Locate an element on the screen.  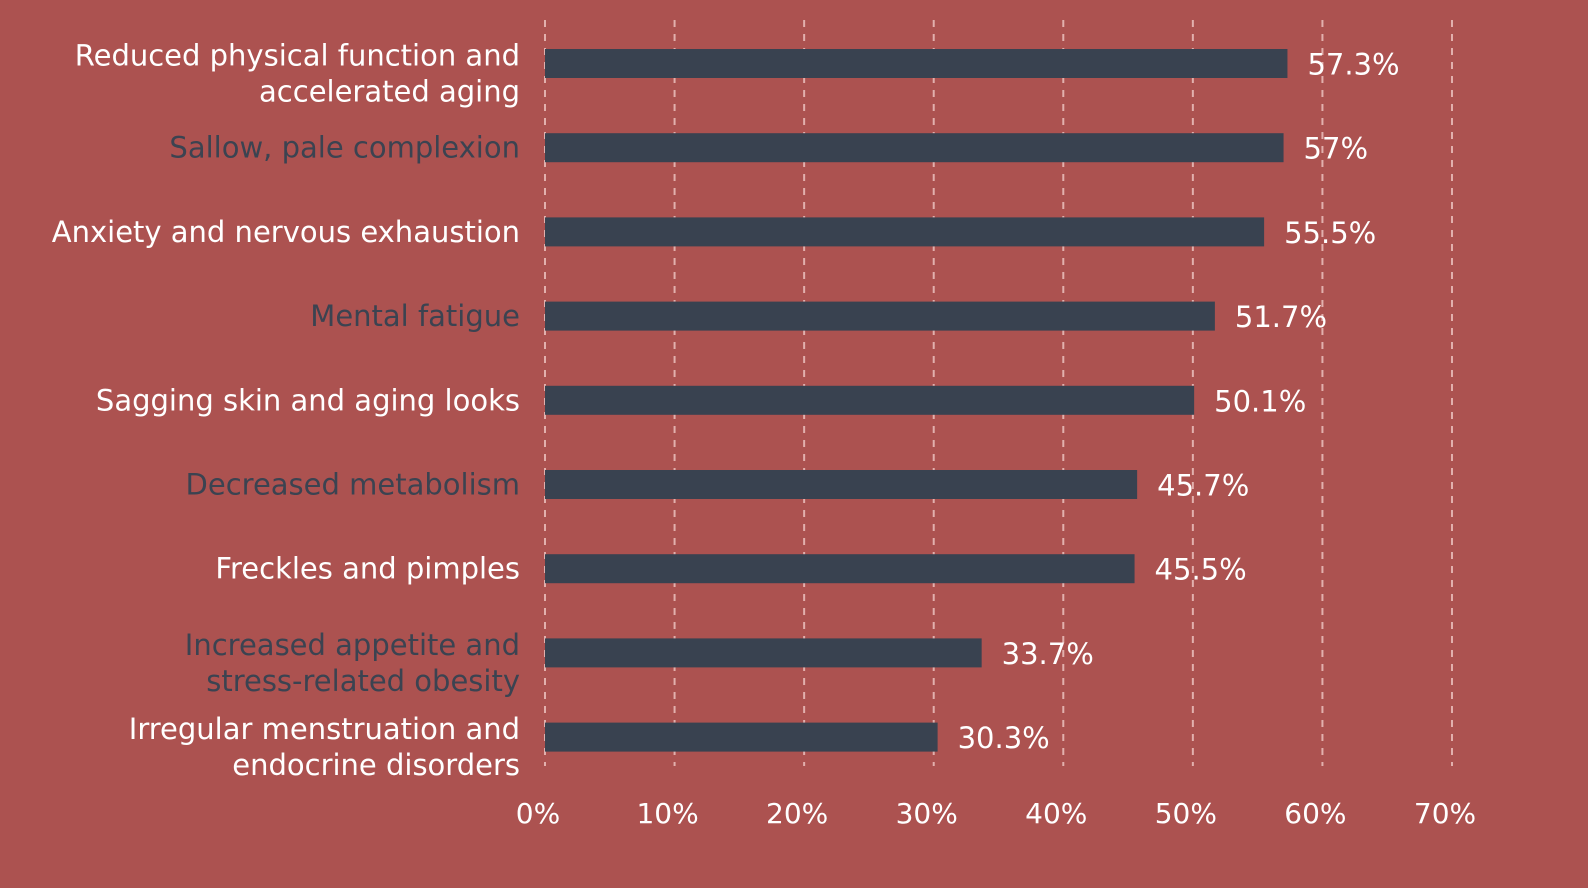
category-label: Sallow, pale complexion is located at coordinates (344, 148).